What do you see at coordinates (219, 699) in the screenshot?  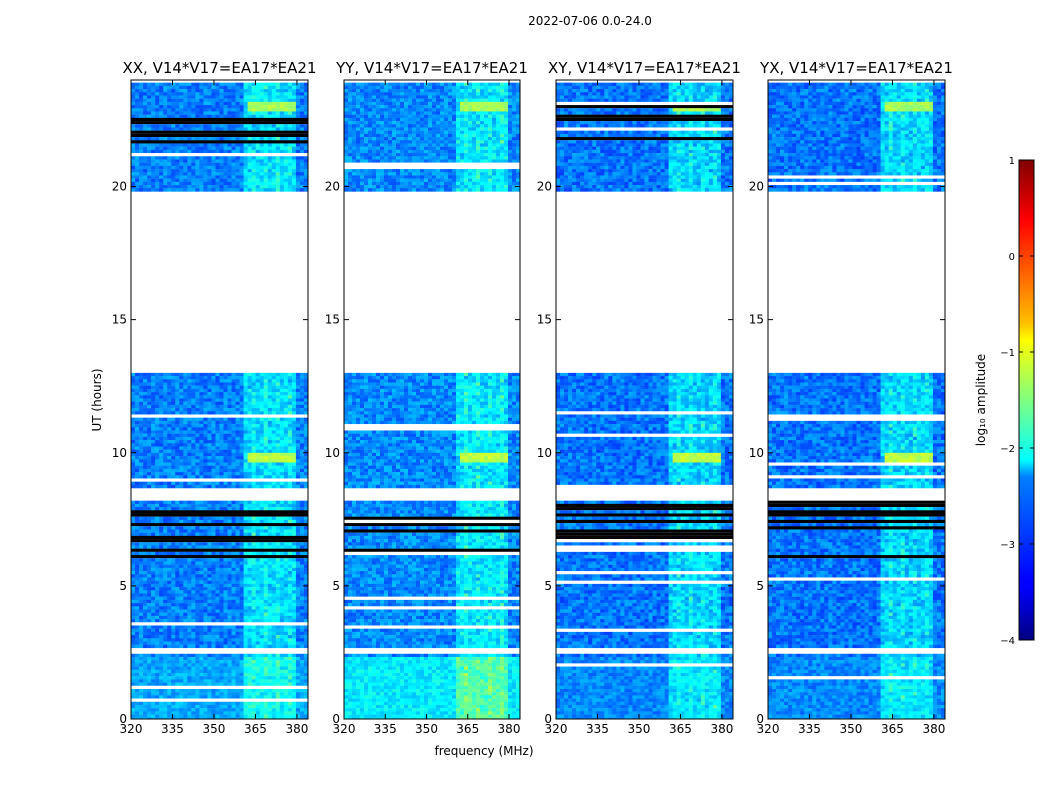 I see `flagged-row` at bounding box center [219, 699].